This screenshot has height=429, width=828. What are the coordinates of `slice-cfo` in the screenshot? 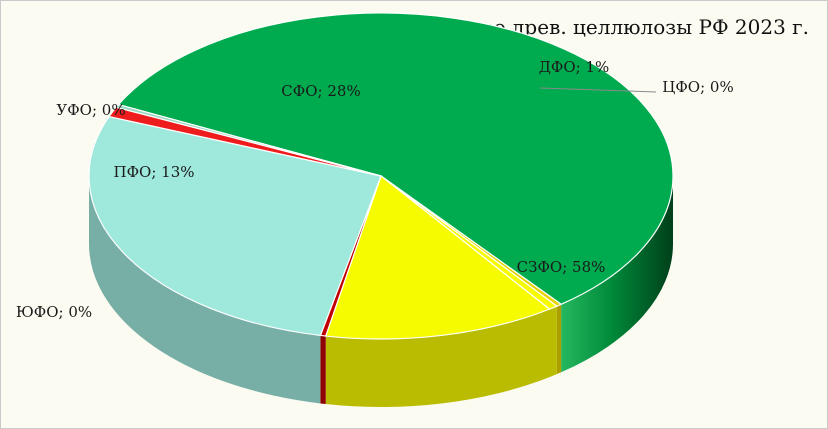 It's located at (248, 140).